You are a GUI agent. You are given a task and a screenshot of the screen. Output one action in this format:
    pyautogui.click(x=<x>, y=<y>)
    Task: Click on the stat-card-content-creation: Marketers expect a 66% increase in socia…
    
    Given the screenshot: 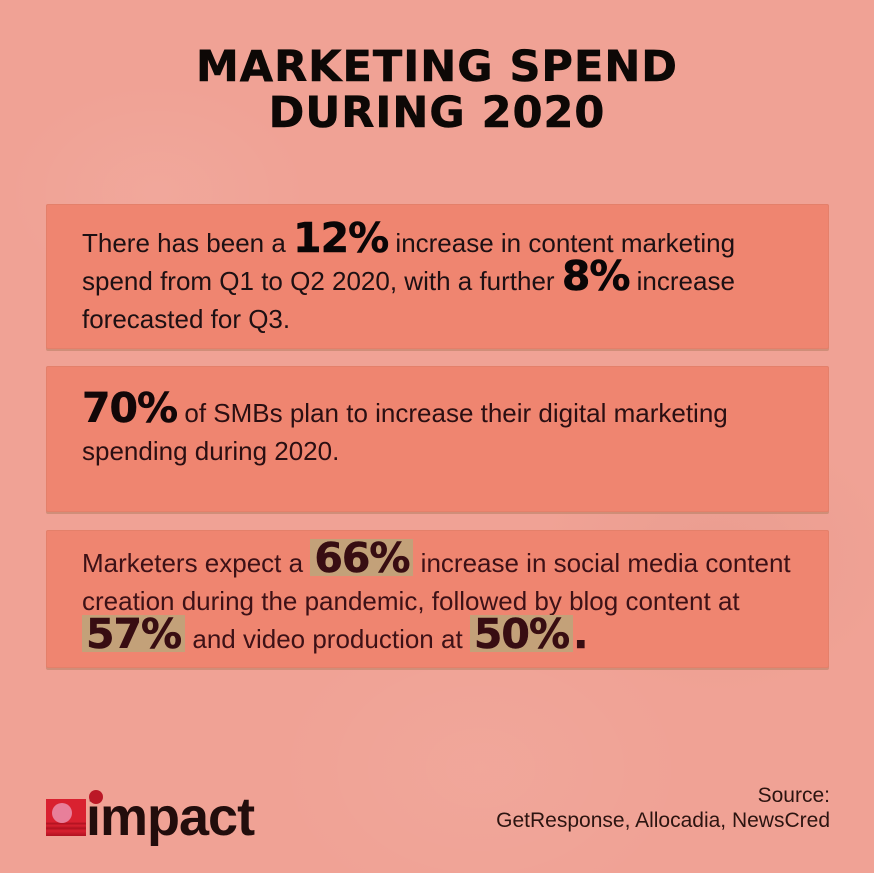 What is the action you would take?
    pyautogui.click(x=437, y=599)
    